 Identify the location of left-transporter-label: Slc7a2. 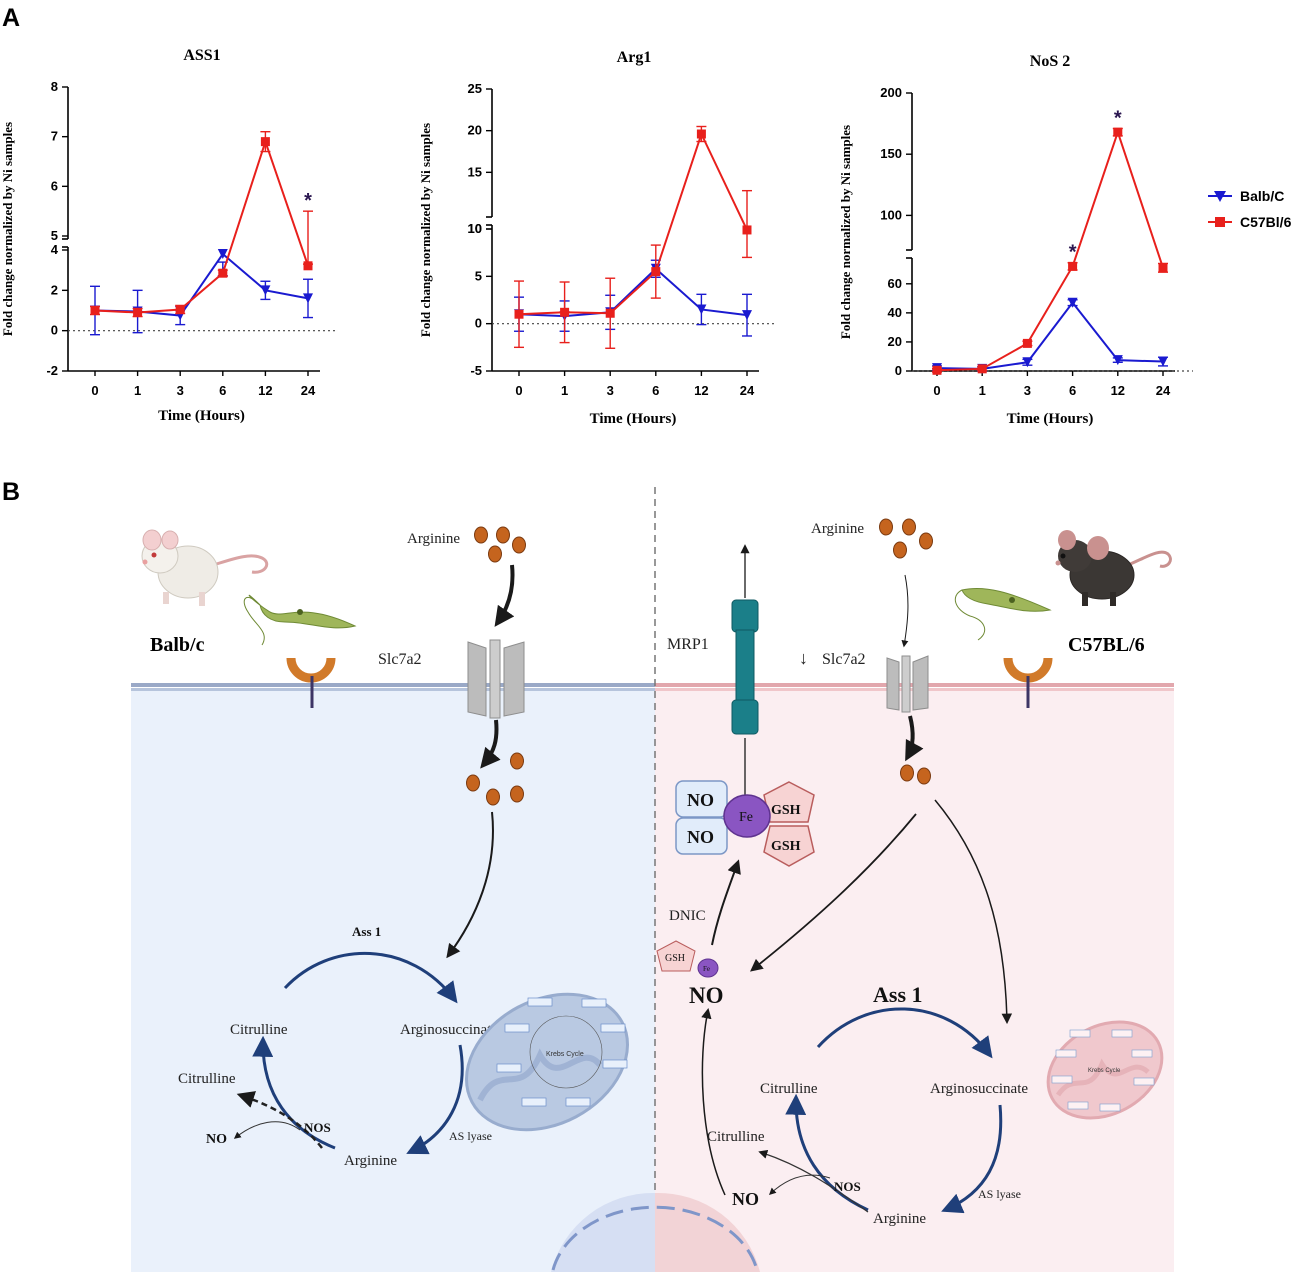
(400, 659).